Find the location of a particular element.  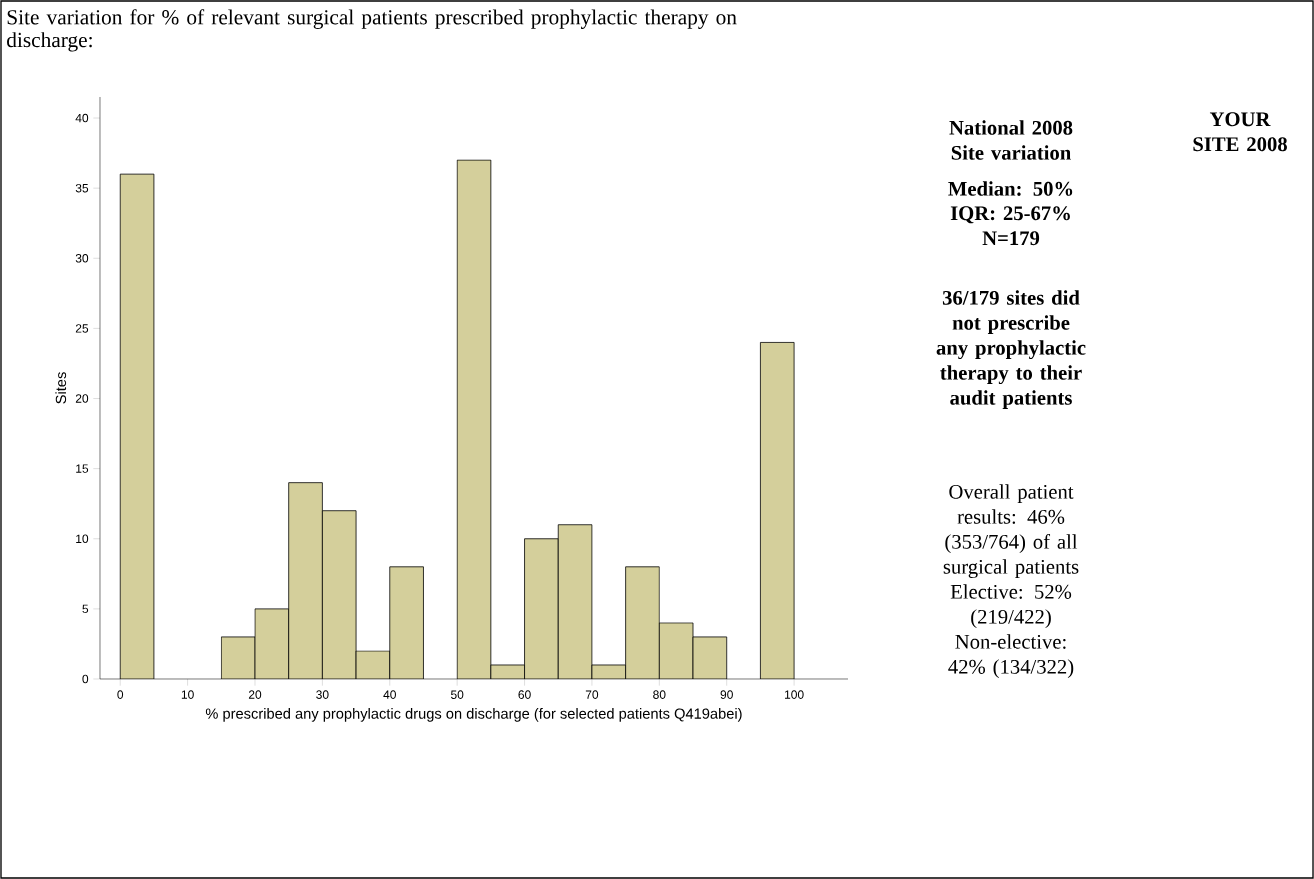

x-tick-label: 30 is located at coordinates (322, 694).